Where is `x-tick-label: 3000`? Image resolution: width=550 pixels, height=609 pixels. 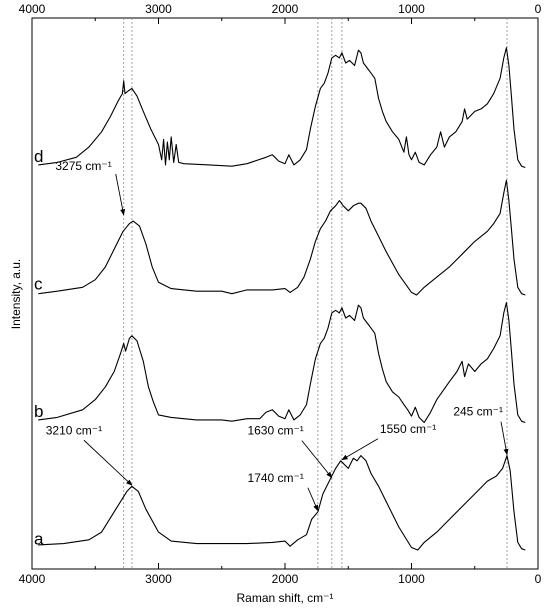
x-tick-label: 3000 is located at coordinates (158, 579).